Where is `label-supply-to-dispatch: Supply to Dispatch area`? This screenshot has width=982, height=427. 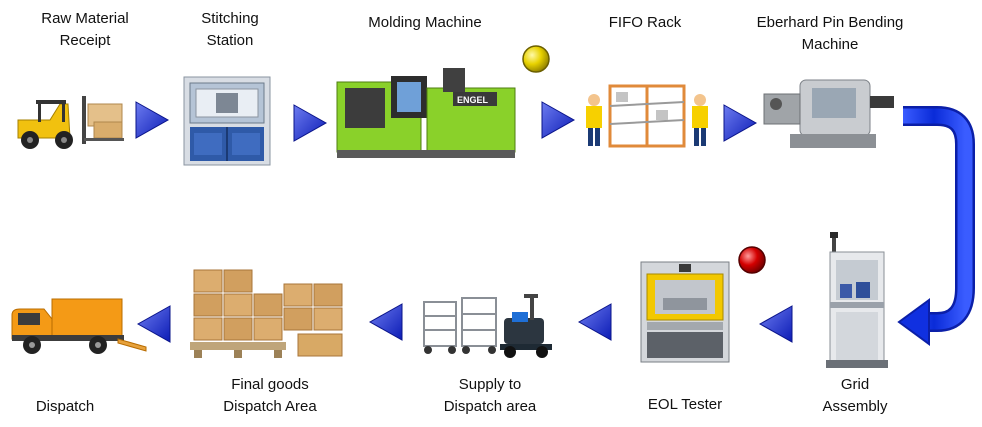 label-supply-to-dispatch: Supply to Dispatch area is located at coordinates (490, 395).